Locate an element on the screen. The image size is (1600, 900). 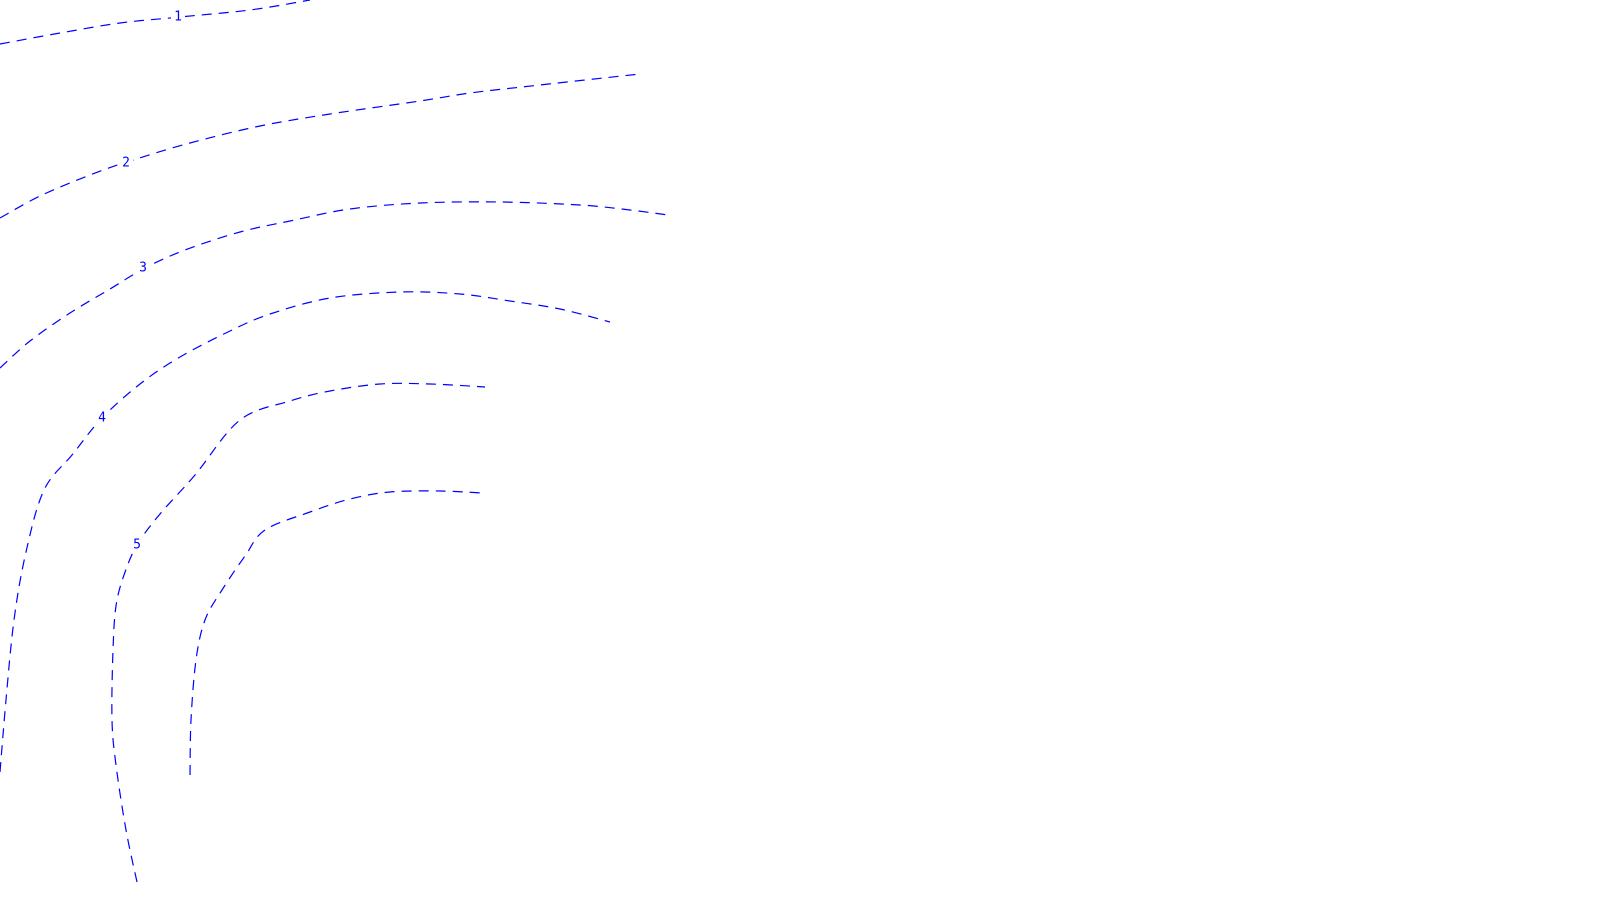
contour-label-1: 1 is located at coordinates (178, 17).